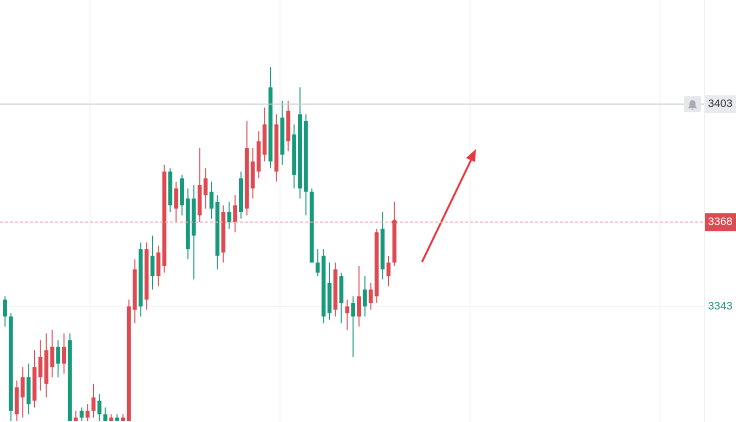 Image resolution: width=736 pixels, height=422 pixels. Describe the element at coordinates (394, 222) in the screenshot. I see `last-price-dot` at that location.